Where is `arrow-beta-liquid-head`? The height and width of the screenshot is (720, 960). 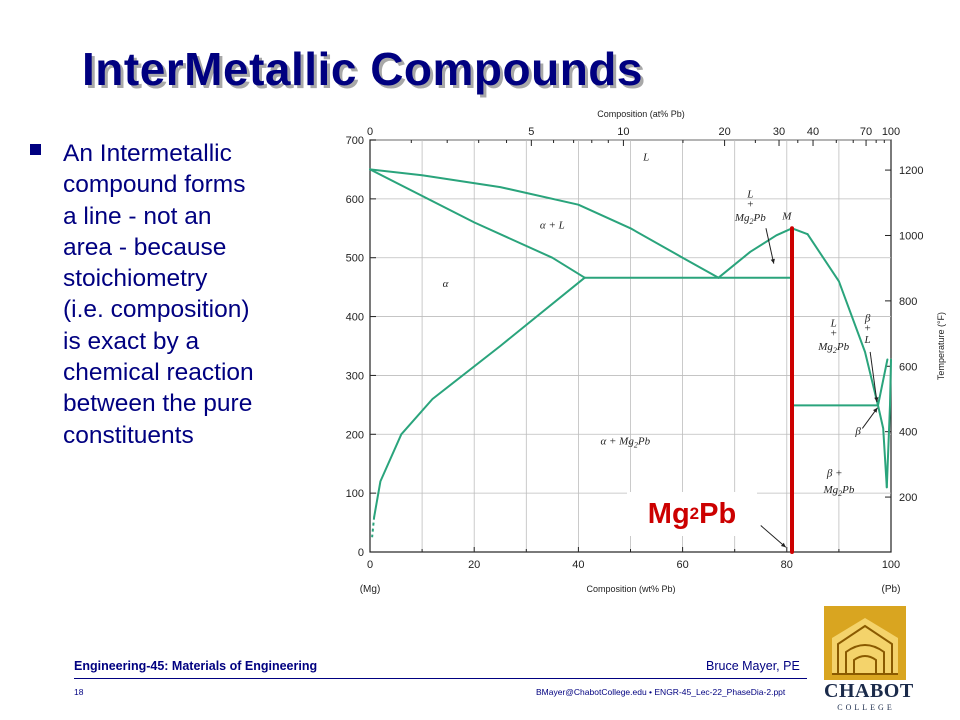
arrow-beta-liquid-head is located at coordinates (876, 399).